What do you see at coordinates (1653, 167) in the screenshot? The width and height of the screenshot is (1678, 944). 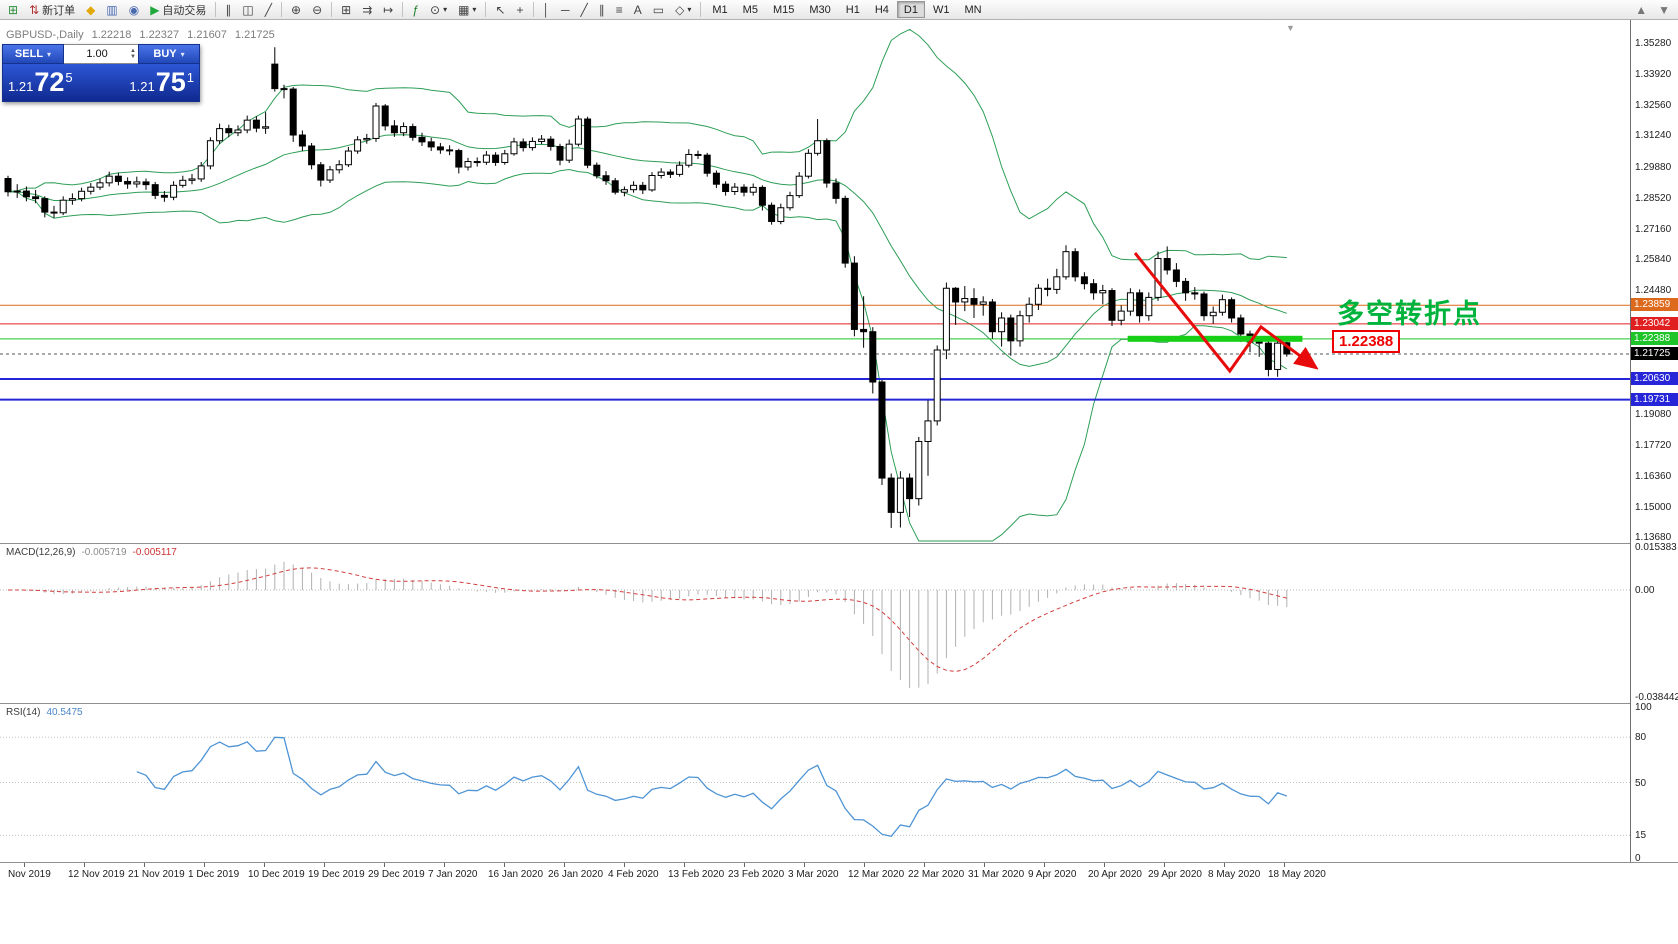 I see `price-axis-label: 1.29880` at bounding box center [1653, 167].